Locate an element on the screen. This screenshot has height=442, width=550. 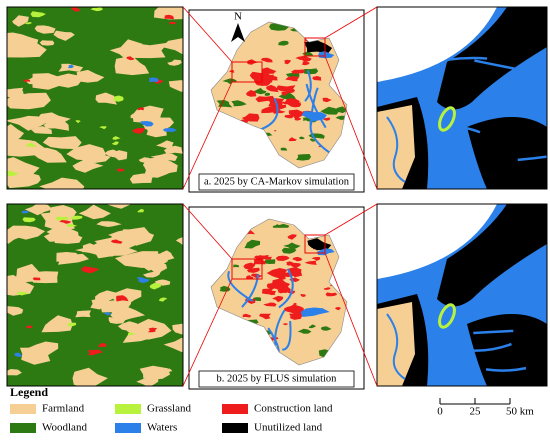
region-outline is located at coordinates (279, 95).